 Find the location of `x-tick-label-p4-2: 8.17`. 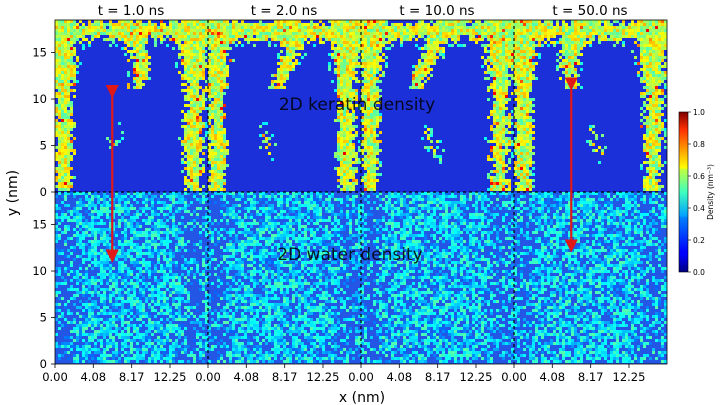

x-tick-label-p4-2: 8.17 is located at coordinates (591, 377).